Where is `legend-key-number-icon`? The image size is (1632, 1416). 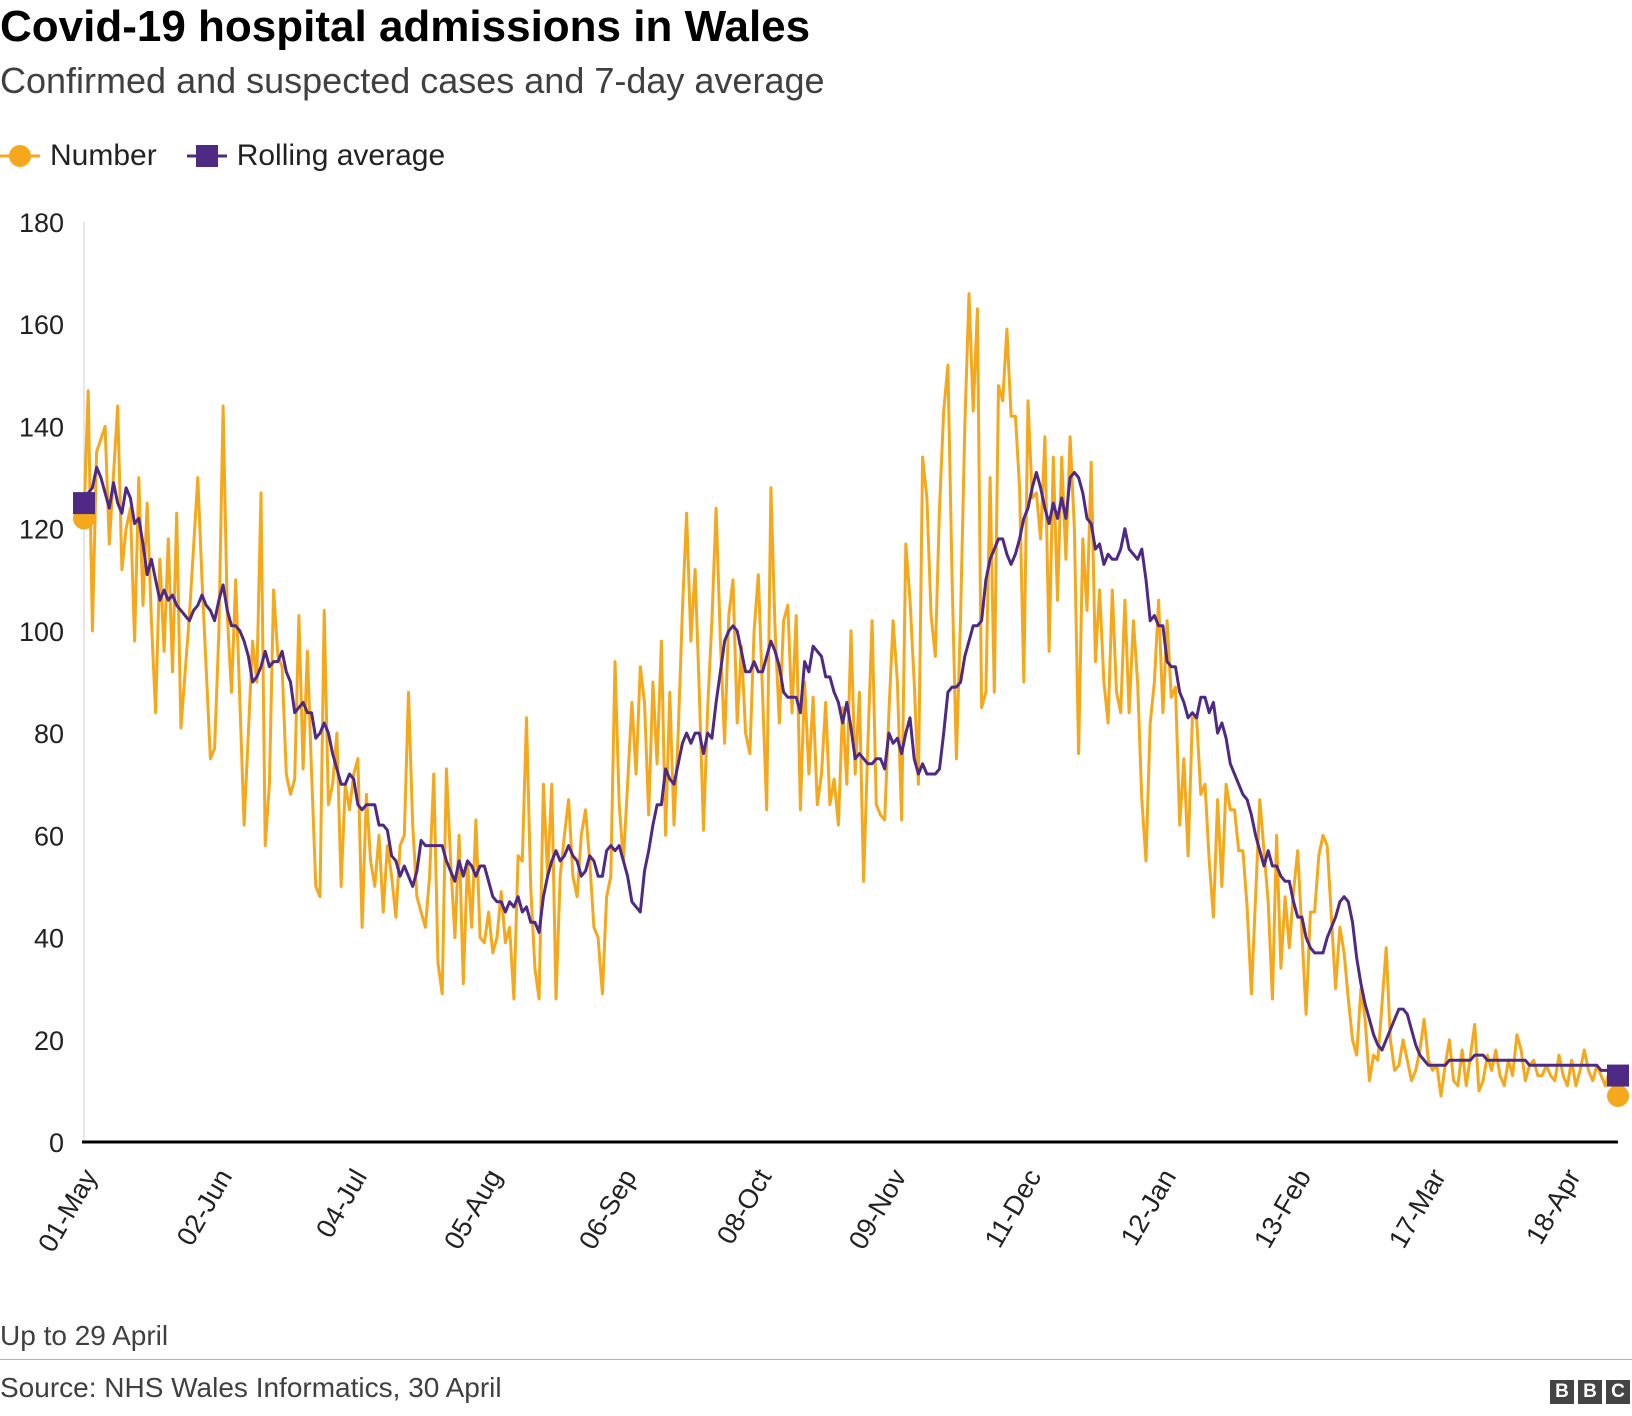
legend-key-number-icon is located at coordinates (20, 156).